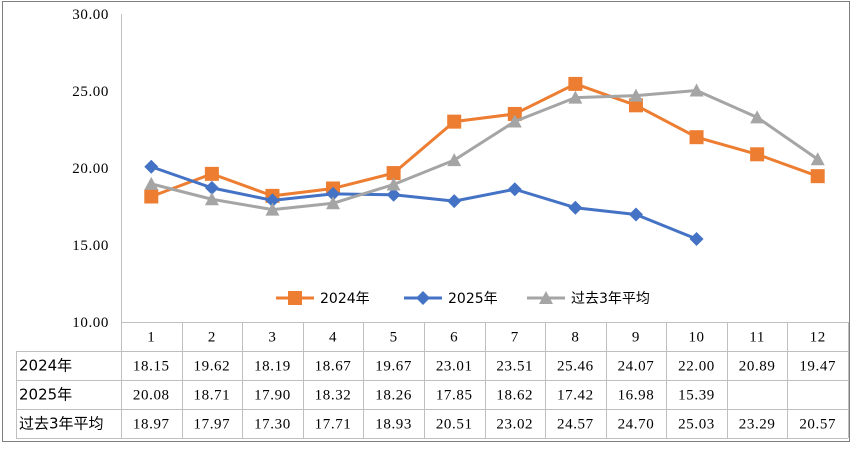 The image size is (852, 449). Describe the element at coordinates (636, 396) in the screenshot. I see `table-cell-value: 16.98` at that location.